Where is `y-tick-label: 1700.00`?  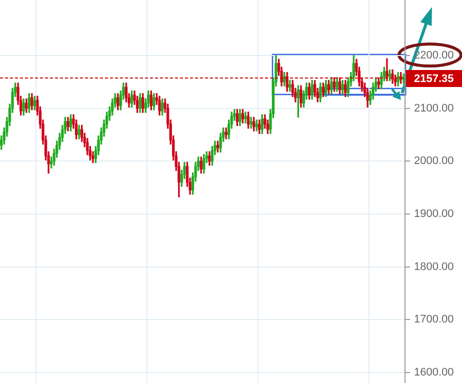 y-tick-label: 1700.00 is located at coordinates (434, 320).